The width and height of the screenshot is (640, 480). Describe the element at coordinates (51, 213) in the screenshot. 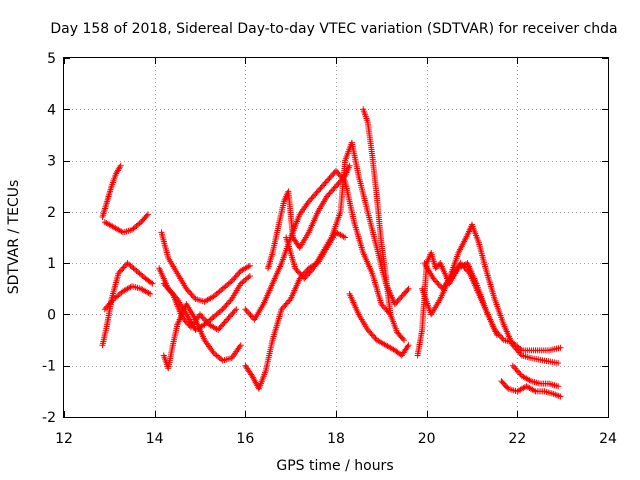

I see `y-tick-label: 2` at that location.